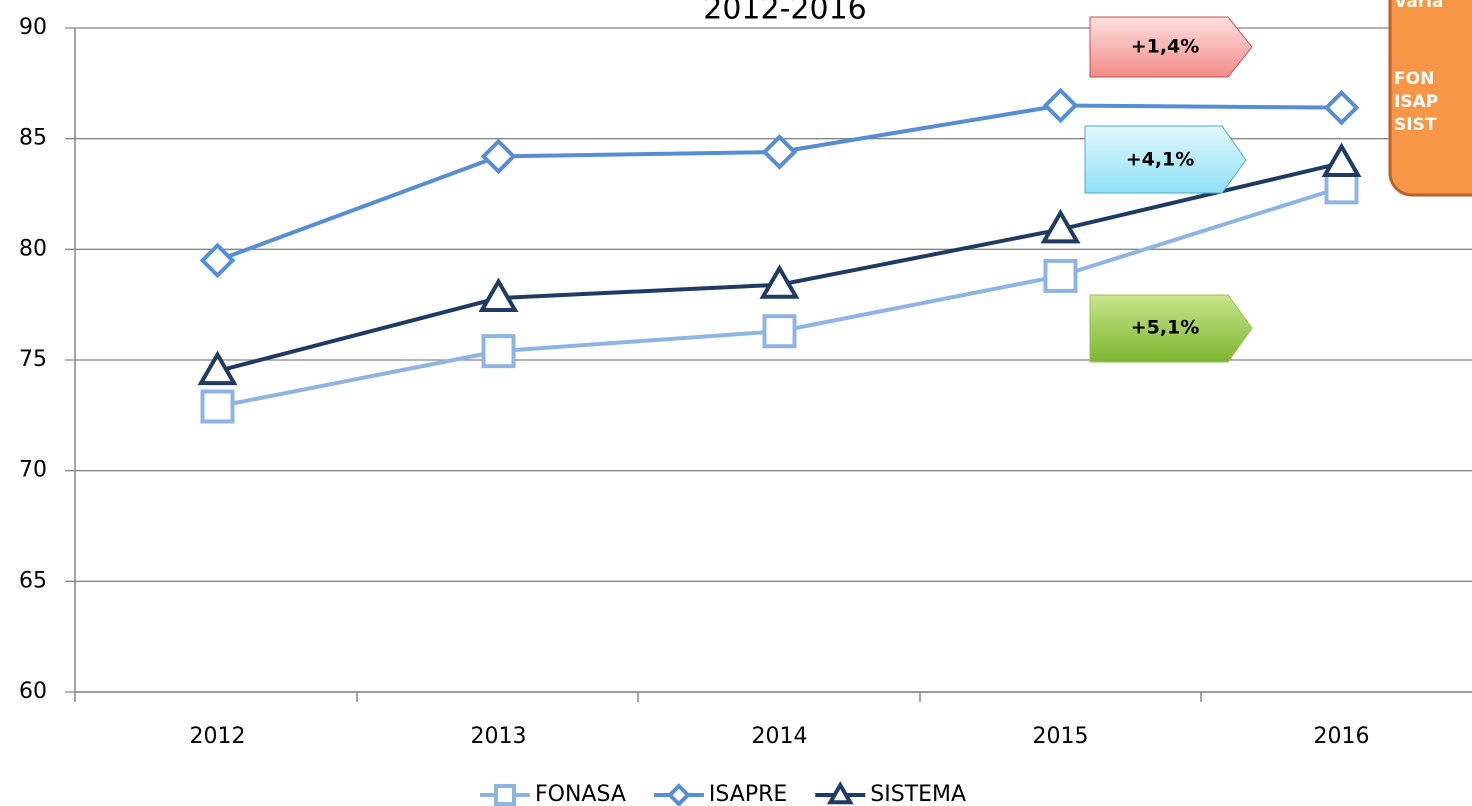 Image resolution: width=1472 pixels, height=806 pixels. What do you see at coordinates (1165, 47) in the screenshot?
I see `callout-label: +1,4%` at bounding box center [1165, 47].